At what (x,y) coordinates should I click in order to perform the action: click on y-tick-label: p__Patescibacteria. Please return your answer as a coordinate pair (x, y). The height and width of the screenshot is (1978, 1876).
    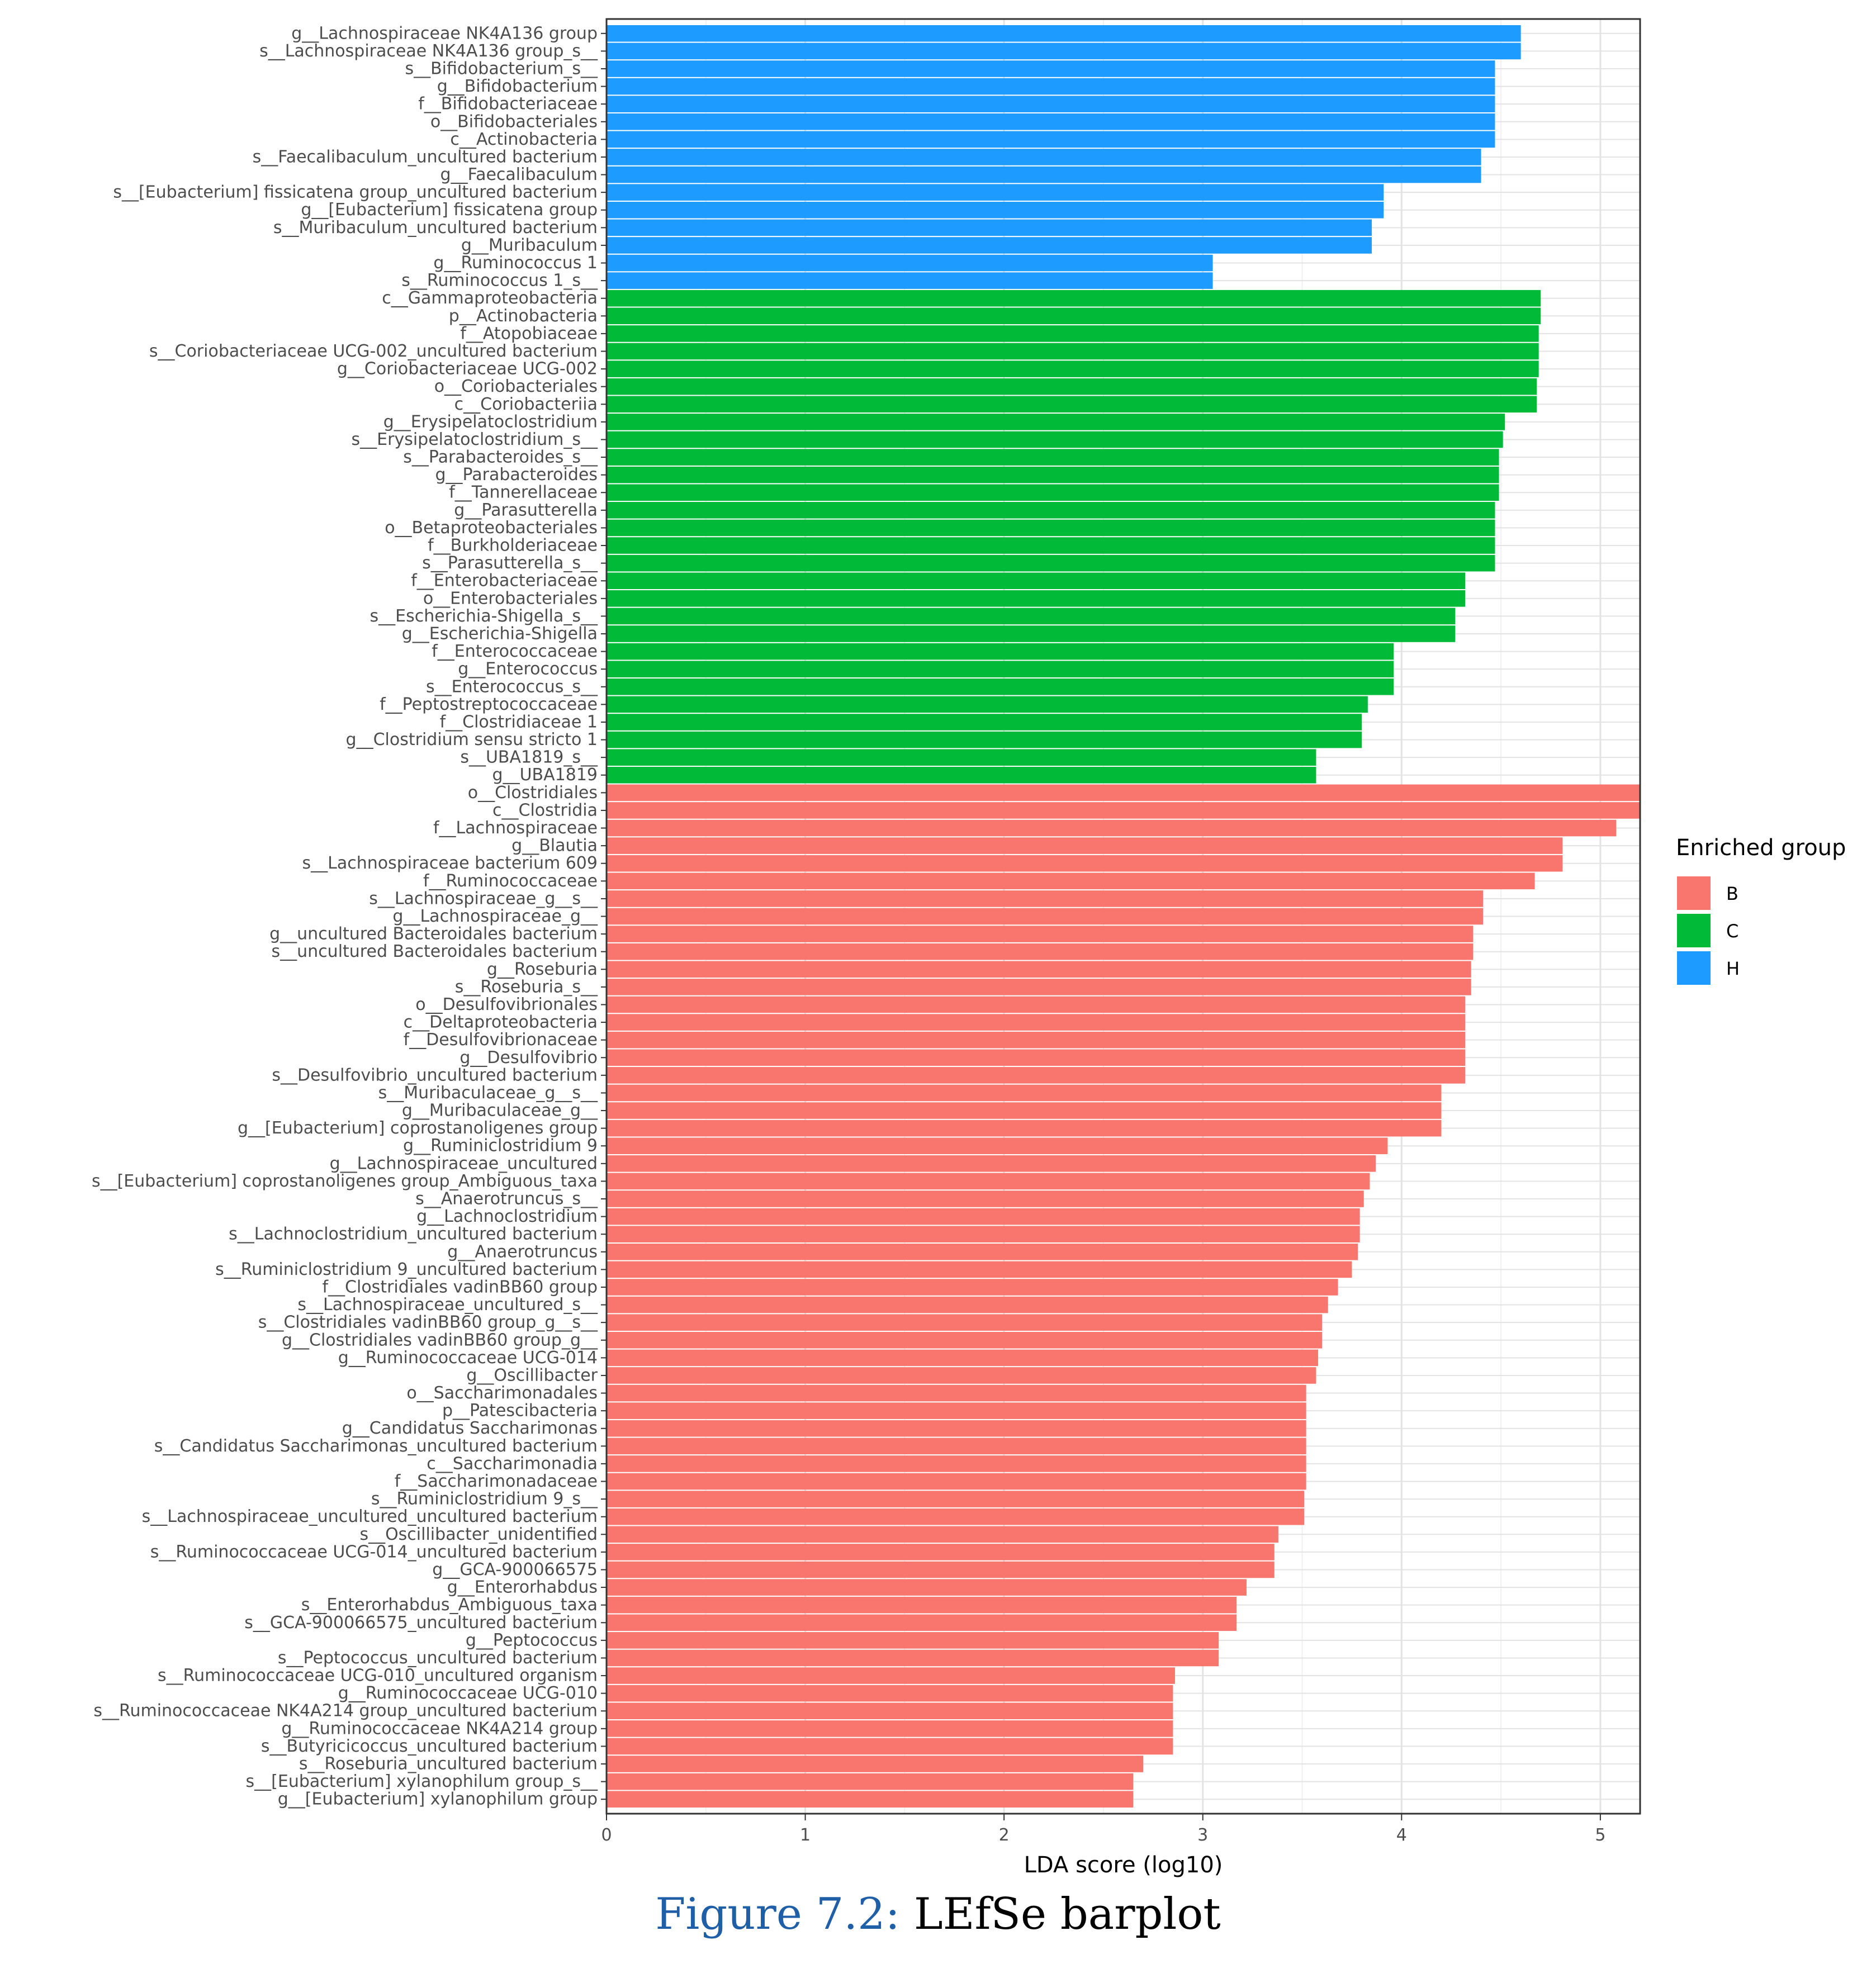
    Looking at the image, I should click on (520, 1411).